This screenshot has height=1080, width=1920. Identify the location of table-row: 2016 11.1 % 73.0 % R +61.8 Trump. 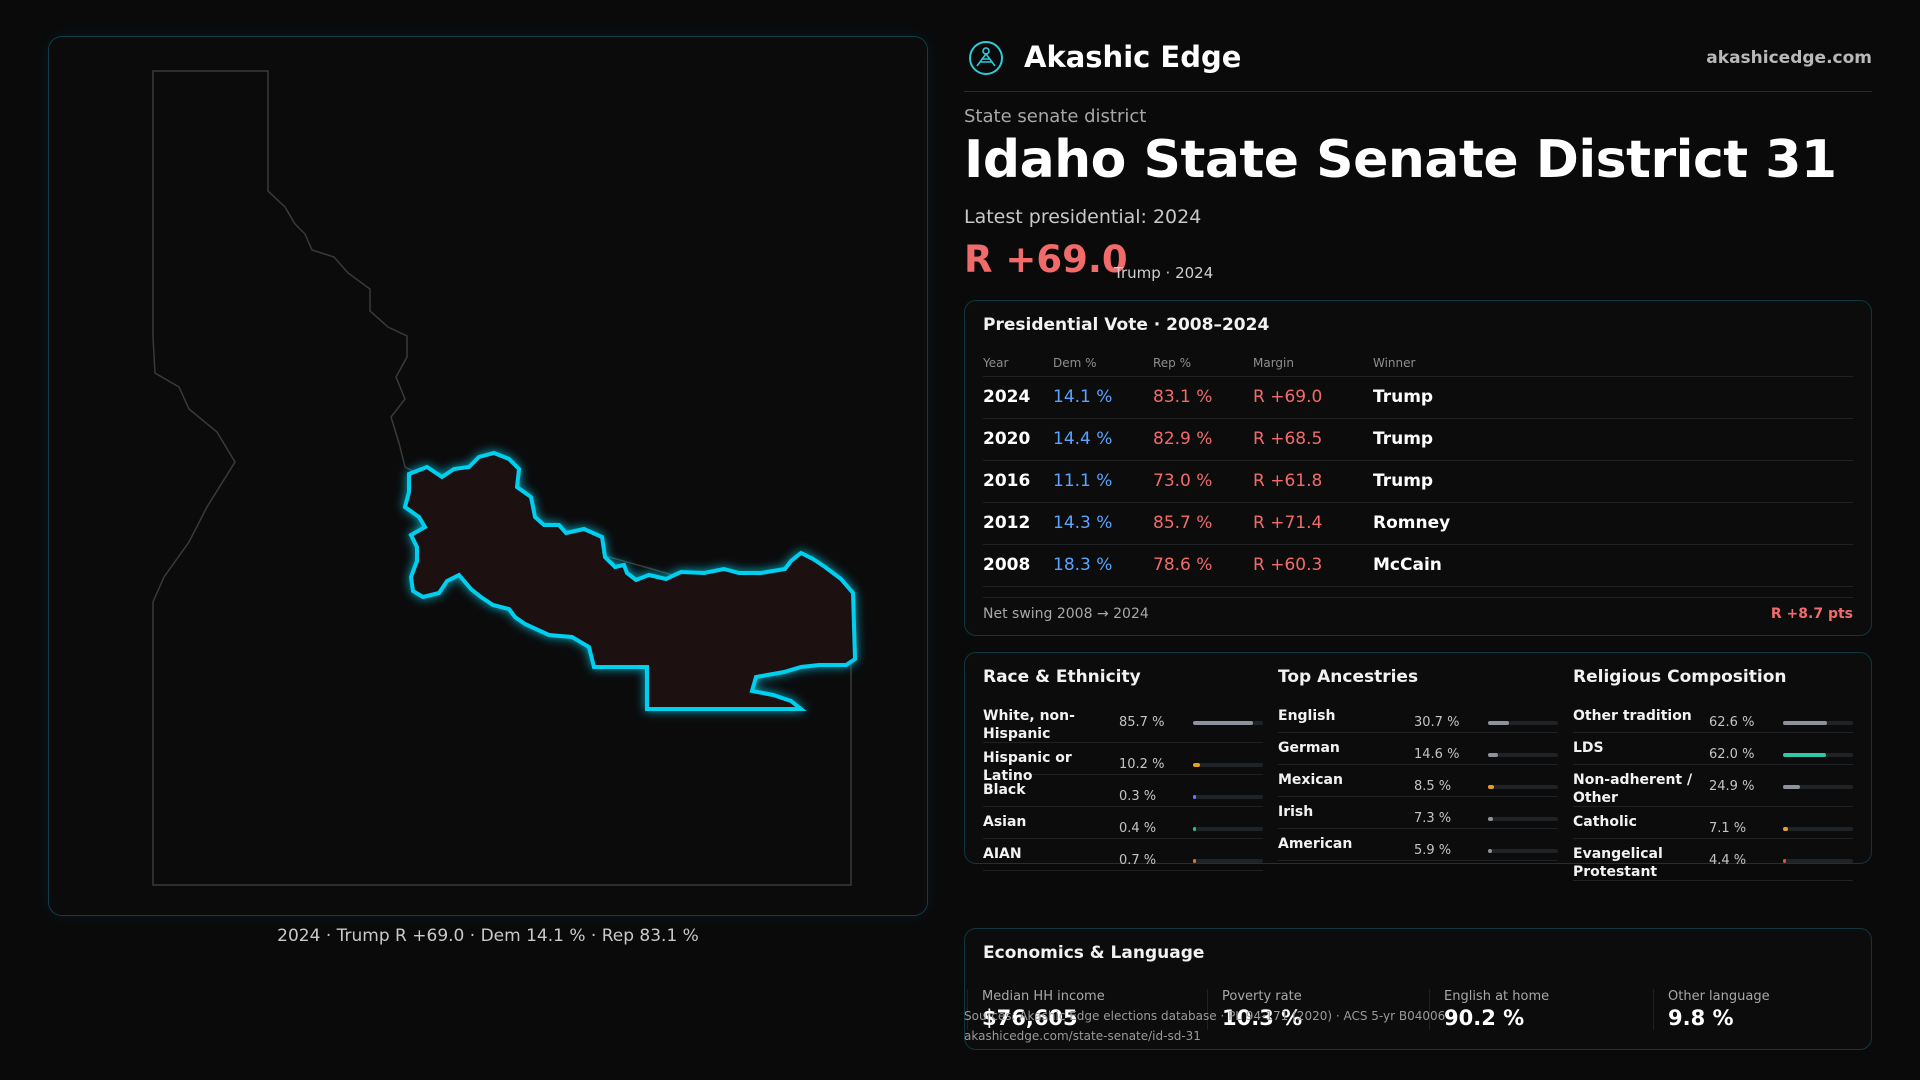
(1418, 482).